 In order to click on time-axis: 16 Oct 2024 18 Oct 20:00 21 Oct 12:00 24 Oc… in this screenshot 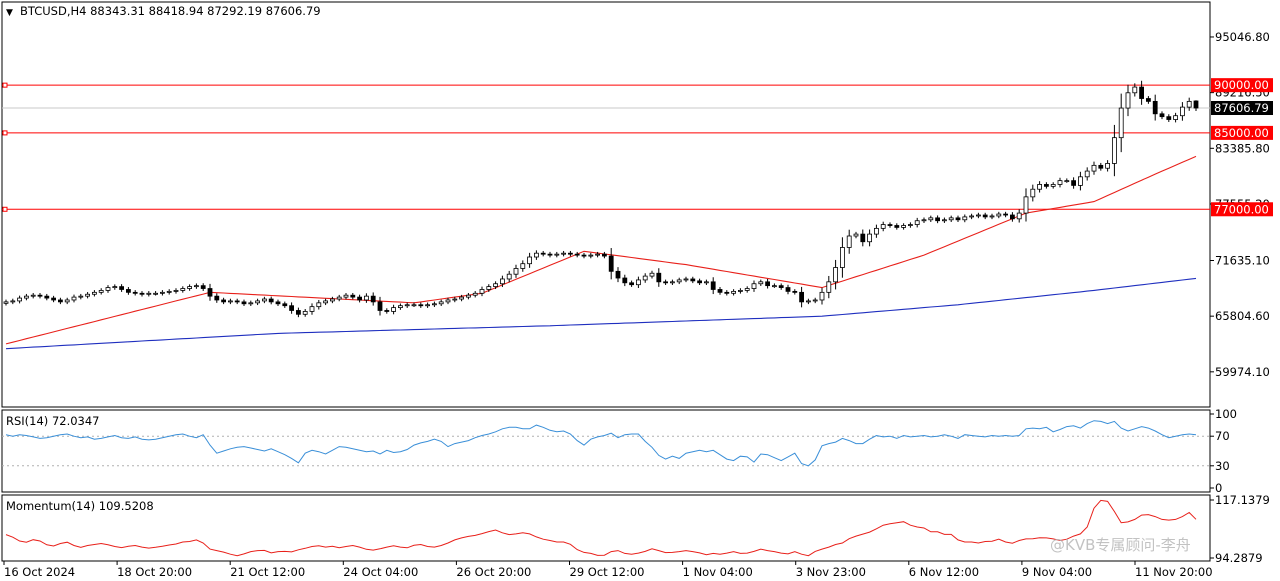, I will do `click(608, 570)`.